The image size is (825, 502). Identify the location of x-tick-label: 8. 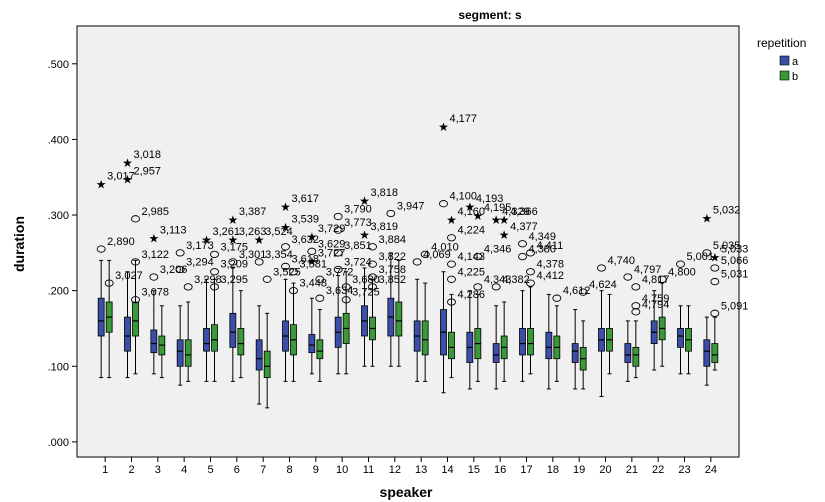
(289, 470).